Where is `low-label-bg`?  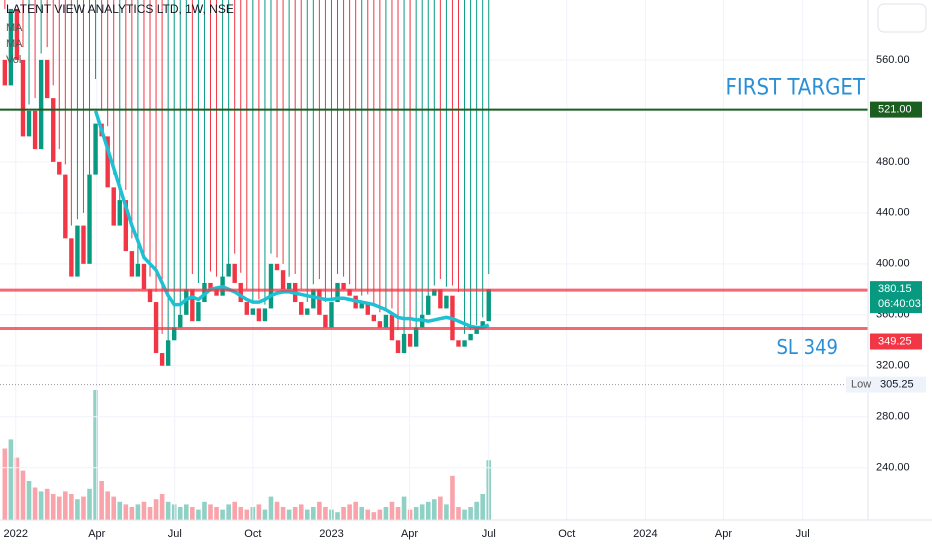 low-label-bg is located at coordinates (900, 384).